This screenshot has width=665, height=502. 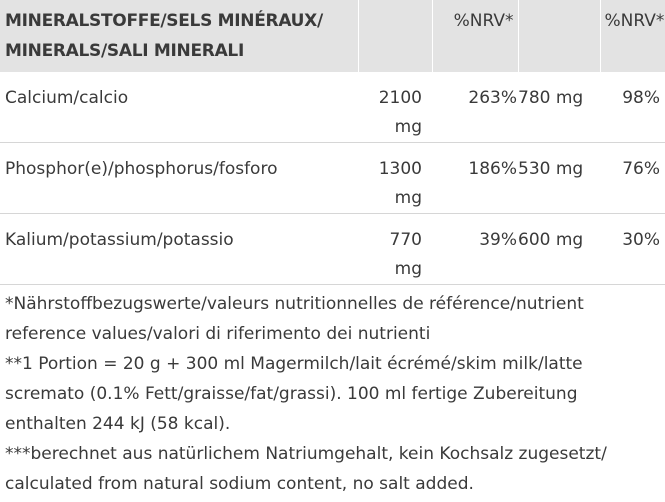 What do you see at coordinates (551, 98) in the screenshot?
I see `row-amount-portion: 780 mg` at bounding box center [551, 98].